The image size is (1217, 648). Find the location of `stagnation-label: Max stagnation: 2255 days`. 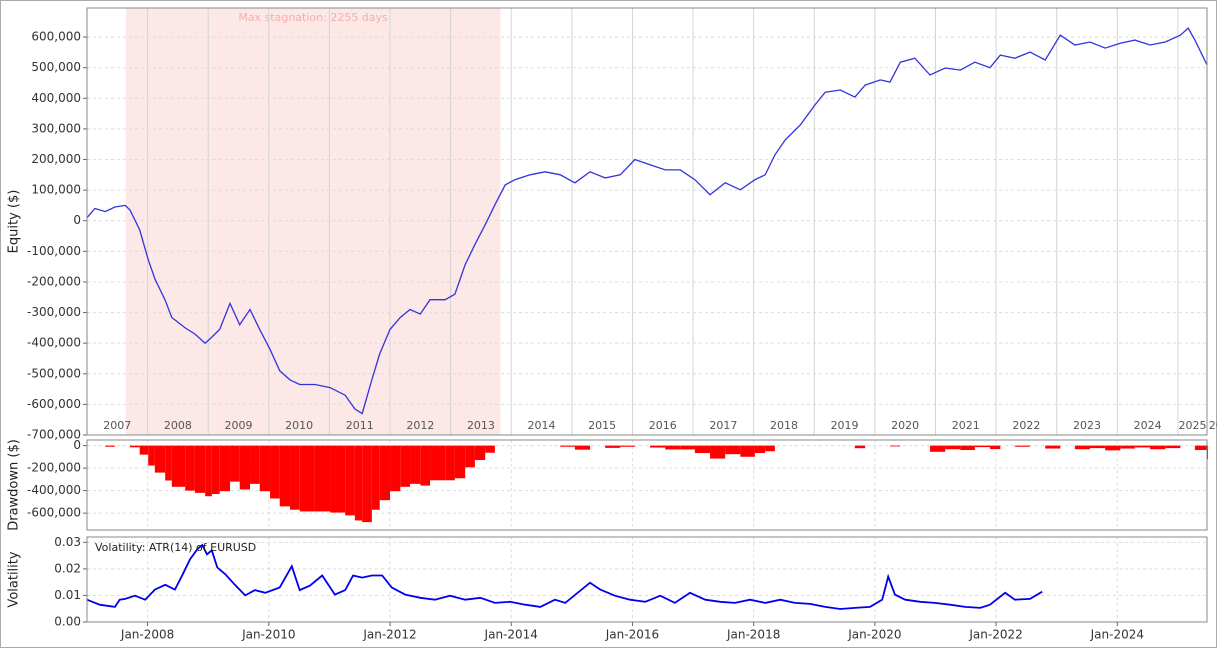

stagnation-label: Max stagnation: 2255 days is located at coordinates (313, 17).